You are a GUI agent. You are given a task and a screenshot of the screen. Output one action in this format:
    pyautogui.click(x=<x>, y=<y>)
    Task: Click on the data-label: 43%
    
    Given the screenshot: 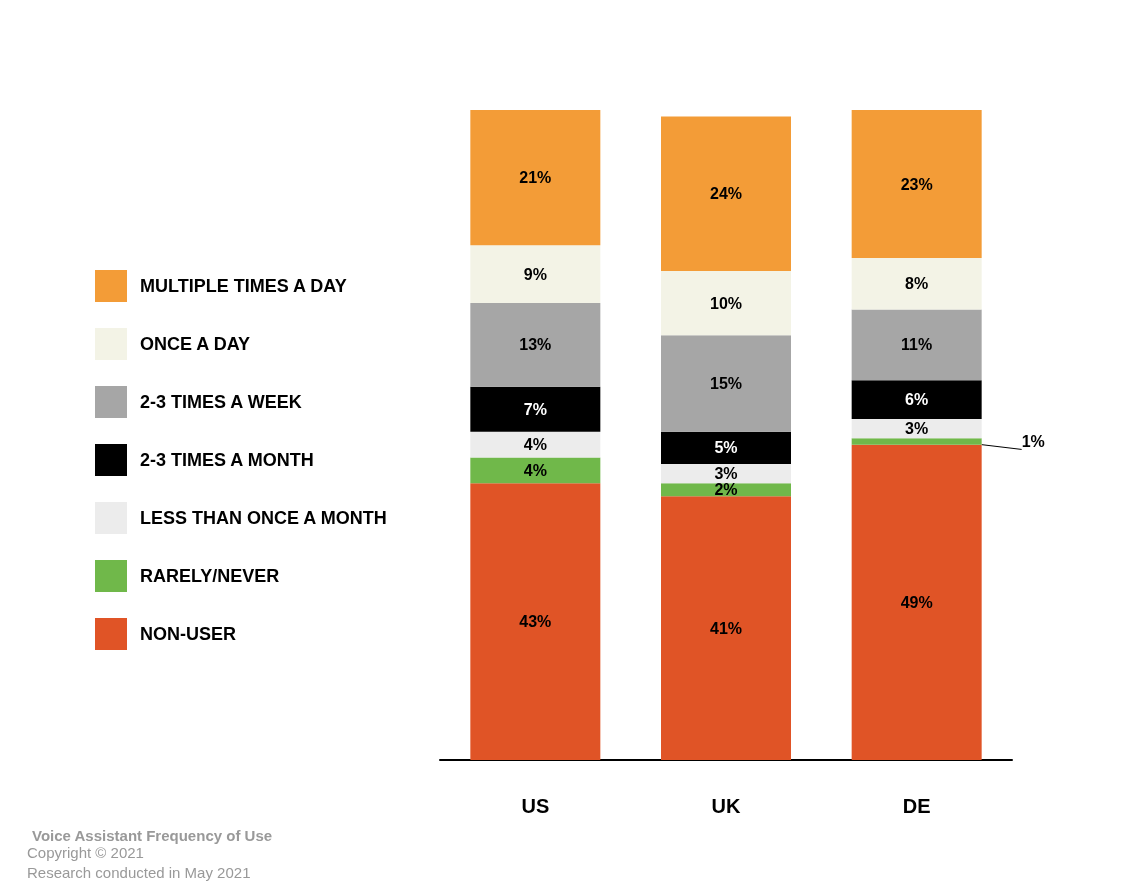 What is the action you would take?
    pyautogui.click(x=535, y=622)
    